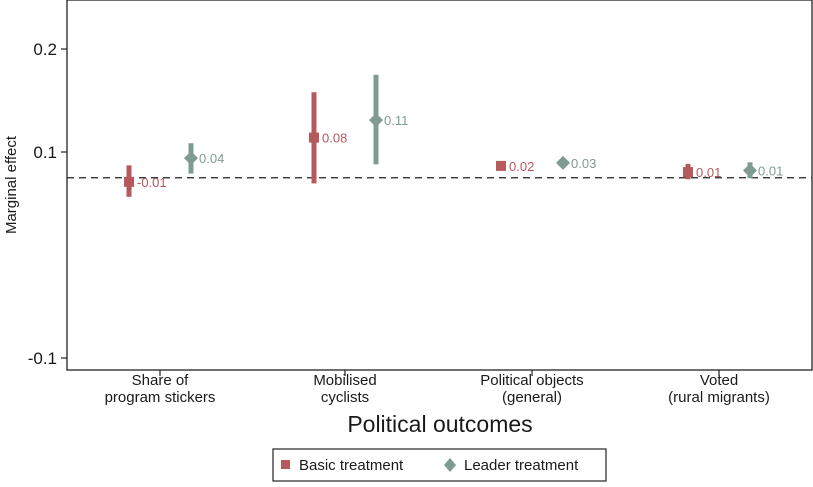 This screenshot has width=813, height=487. What do you see at coordinates (396, 120) in the screenshot?
I see `data-label: 0.11` at bounding box center [396, 120].